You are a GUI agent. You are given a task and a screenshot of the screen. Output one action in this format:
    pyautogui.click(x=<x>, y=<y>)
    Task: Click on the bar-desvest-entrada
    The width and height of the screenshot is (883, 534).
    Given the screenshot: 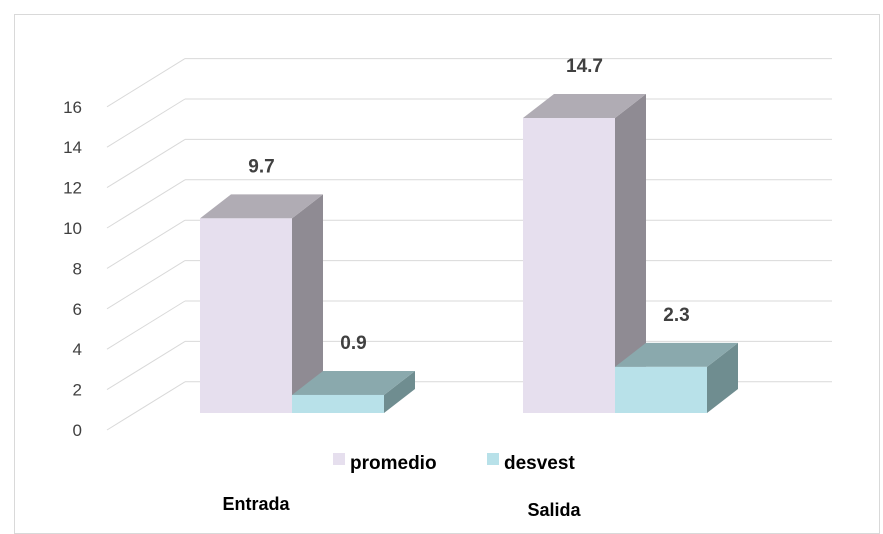 What is the action you would take?
    pyautogui.click(x=353, y=391)
    